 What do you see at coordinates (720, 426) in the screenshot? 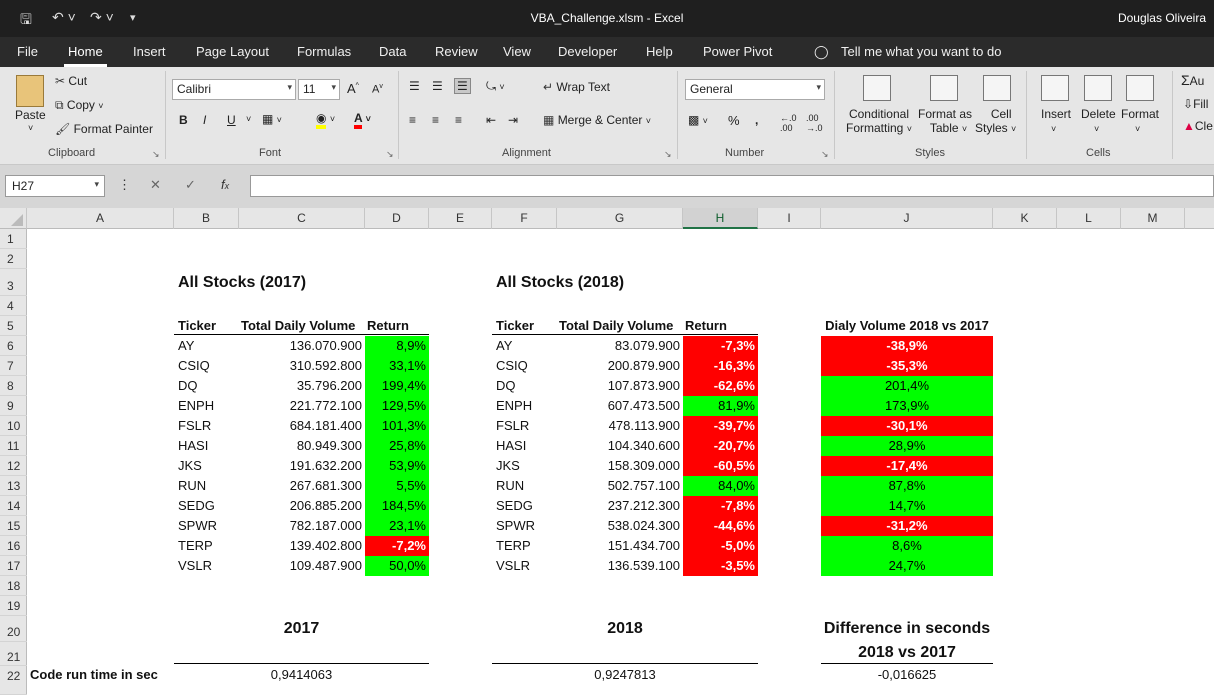
I see `return-cell-2018: -39,7%` at bounding box center [720, 426].